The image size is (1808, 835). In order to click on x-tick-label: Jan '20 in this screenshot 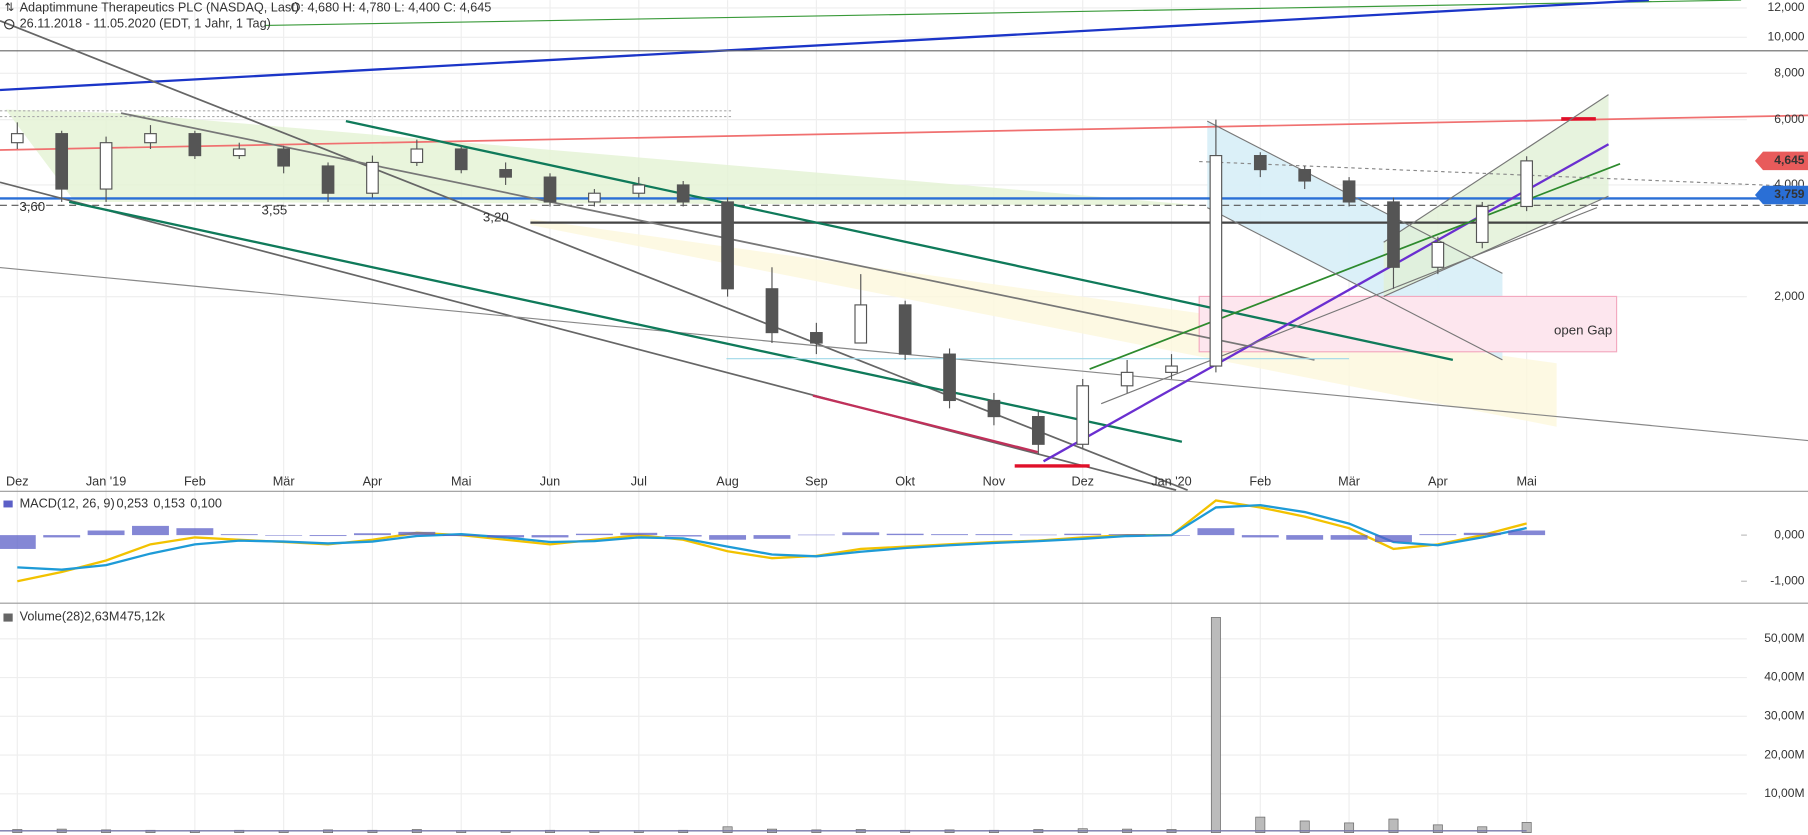, I will do `click(1171, 481)`.